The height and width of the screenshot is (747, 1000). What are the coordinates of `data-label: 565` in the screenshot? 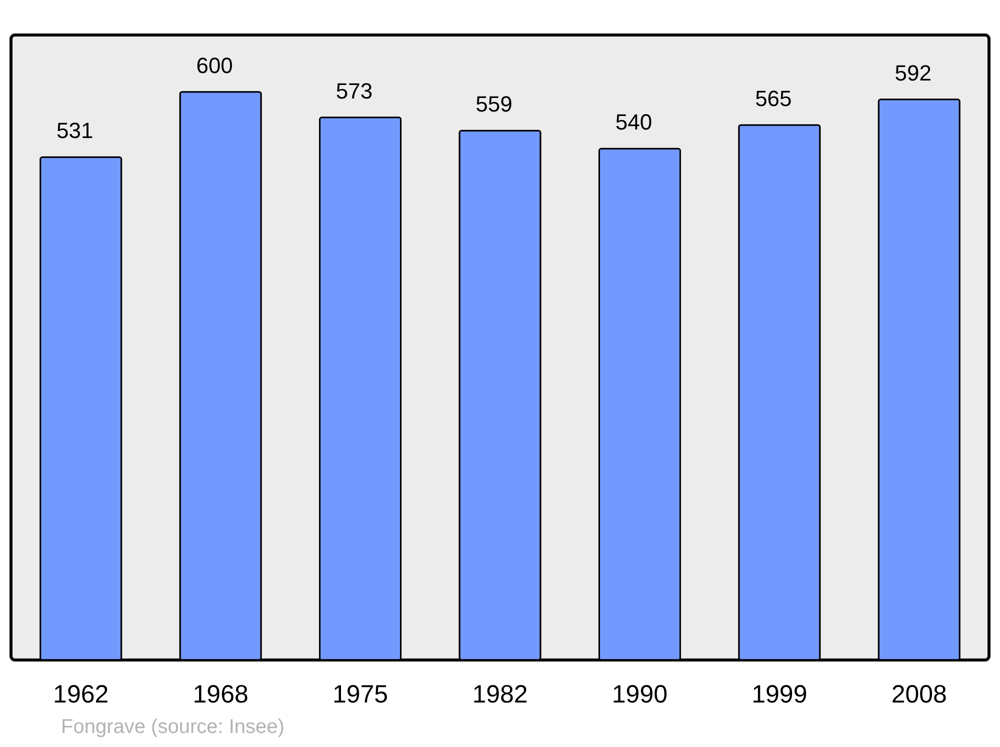 It's located at (773, 98).